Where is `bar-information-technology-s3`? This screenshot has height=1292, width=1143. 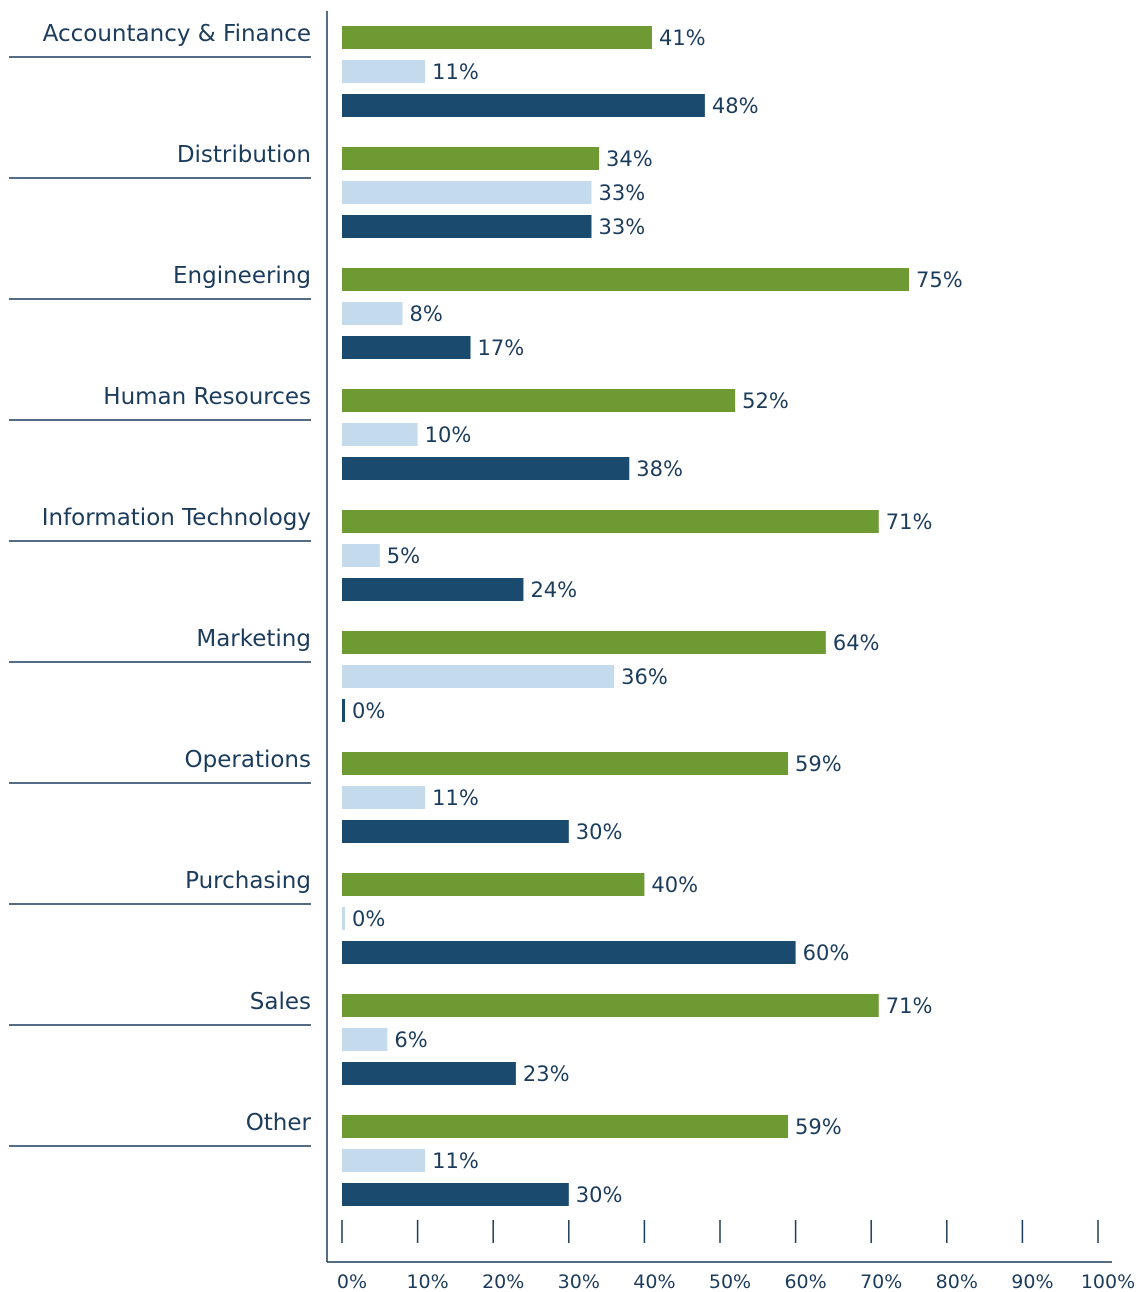 bar-information-technology-s3 is located at coordinates (433, 589).